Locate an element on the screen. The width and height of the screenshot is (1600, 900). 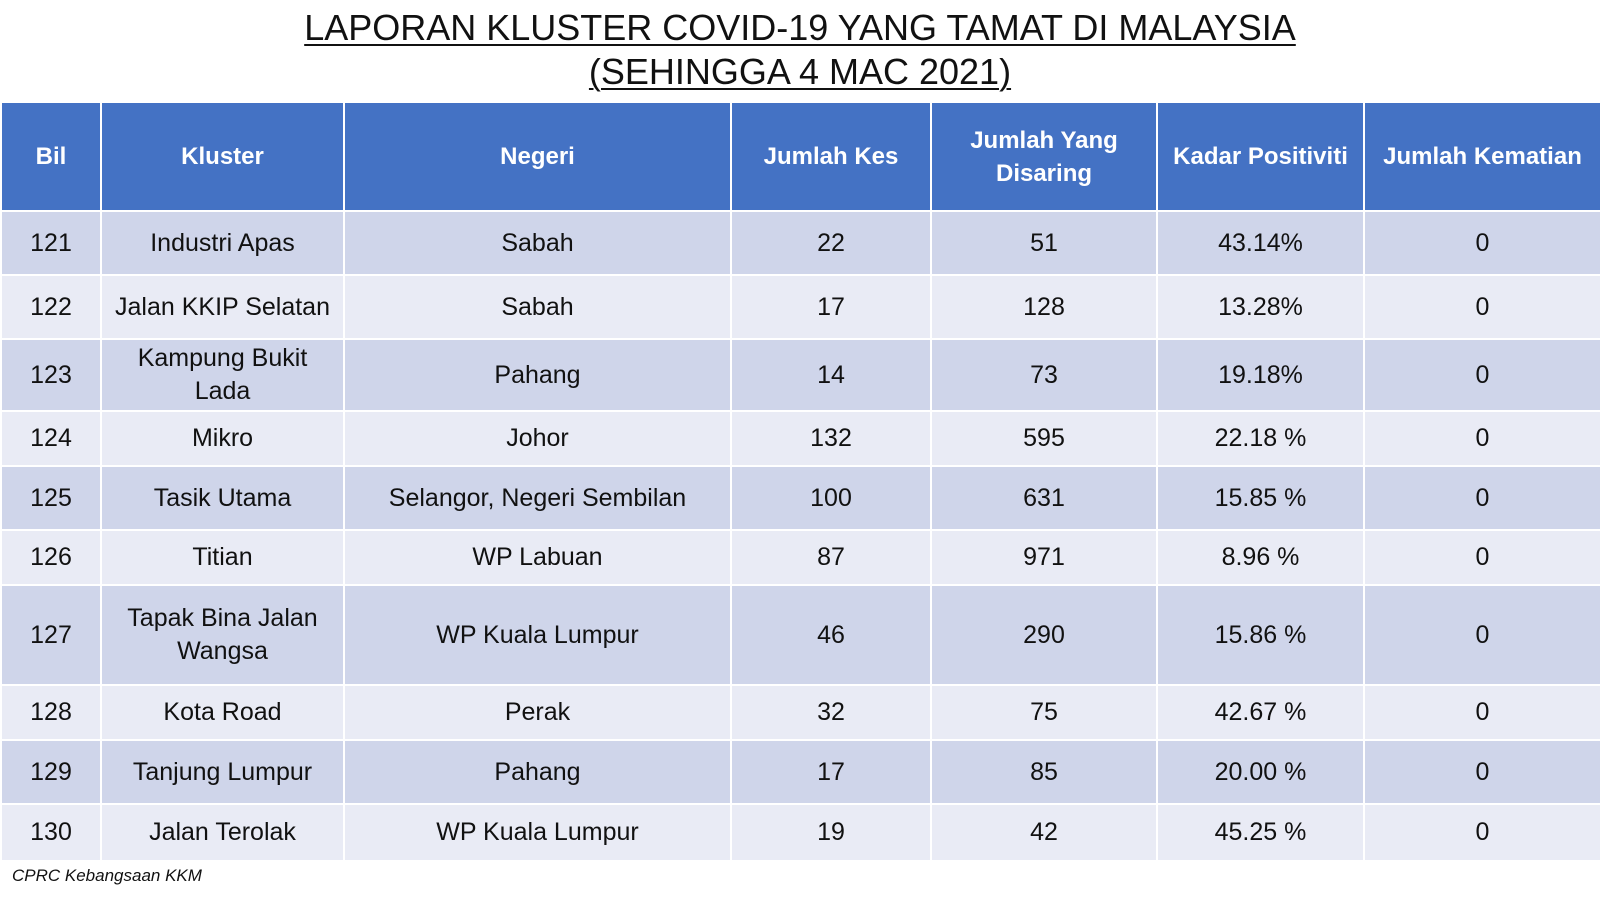
cell-kluster: Industri Apas is located at coordinates (222, 243).